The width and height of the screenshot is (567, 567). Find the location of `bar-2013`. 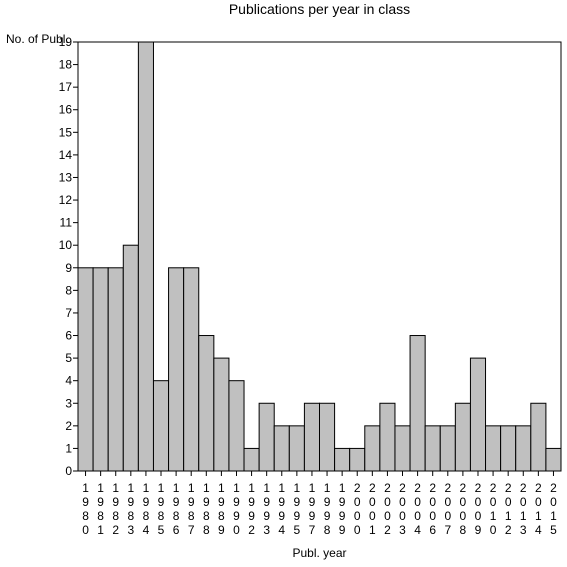

bar-2013 is located at coordinates (523, 448).